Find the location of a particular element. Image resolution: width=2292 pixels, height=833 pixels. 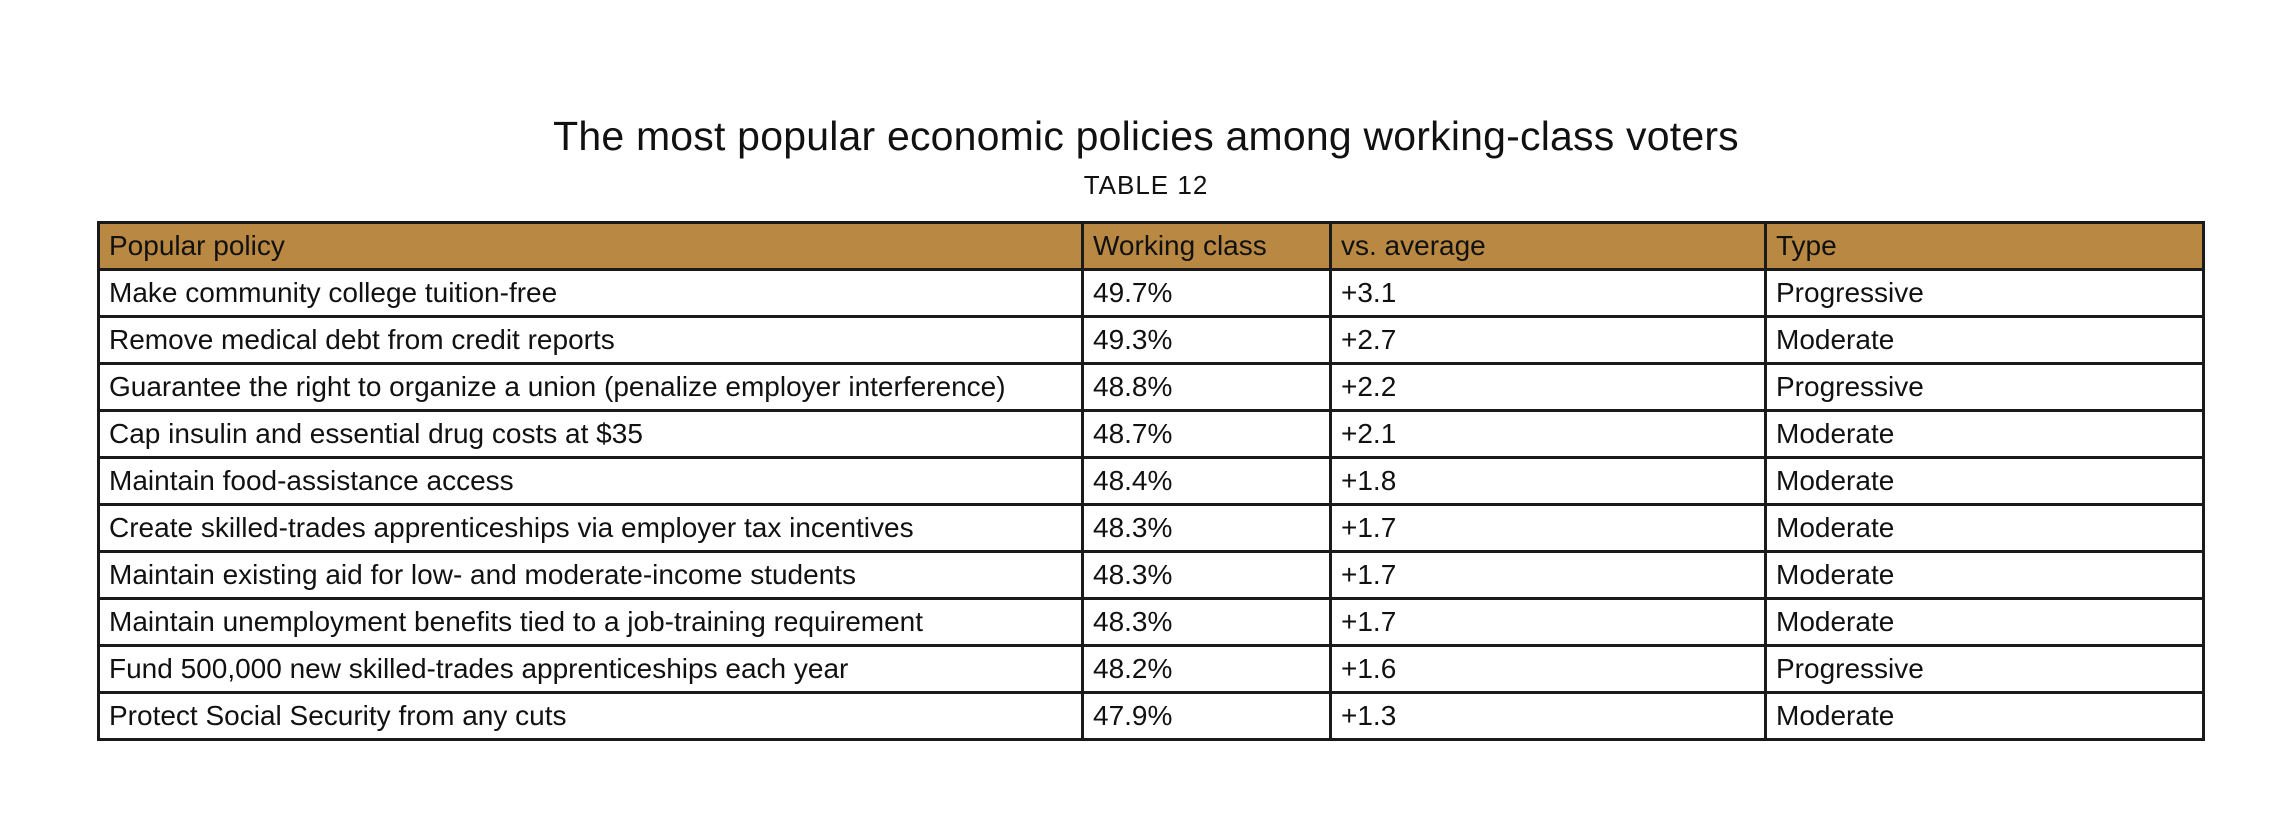

working-class-cell: 49.3% is located at coordinates (1206, 340).